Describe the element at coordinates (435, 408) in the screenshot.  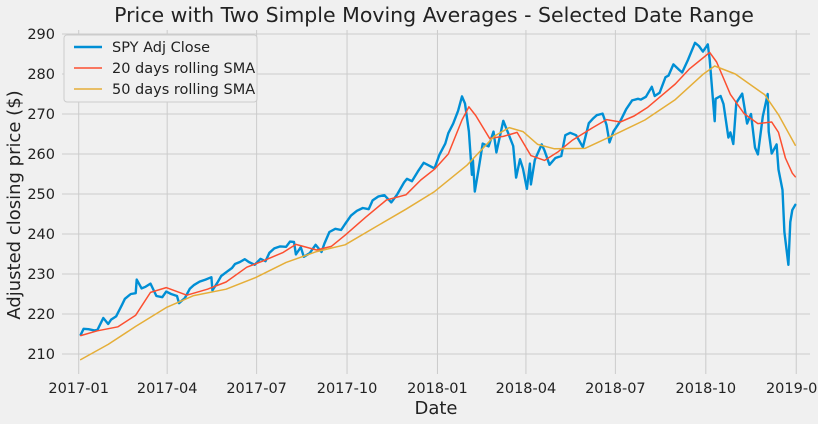
I see `x-axis-title: Date` at that location.